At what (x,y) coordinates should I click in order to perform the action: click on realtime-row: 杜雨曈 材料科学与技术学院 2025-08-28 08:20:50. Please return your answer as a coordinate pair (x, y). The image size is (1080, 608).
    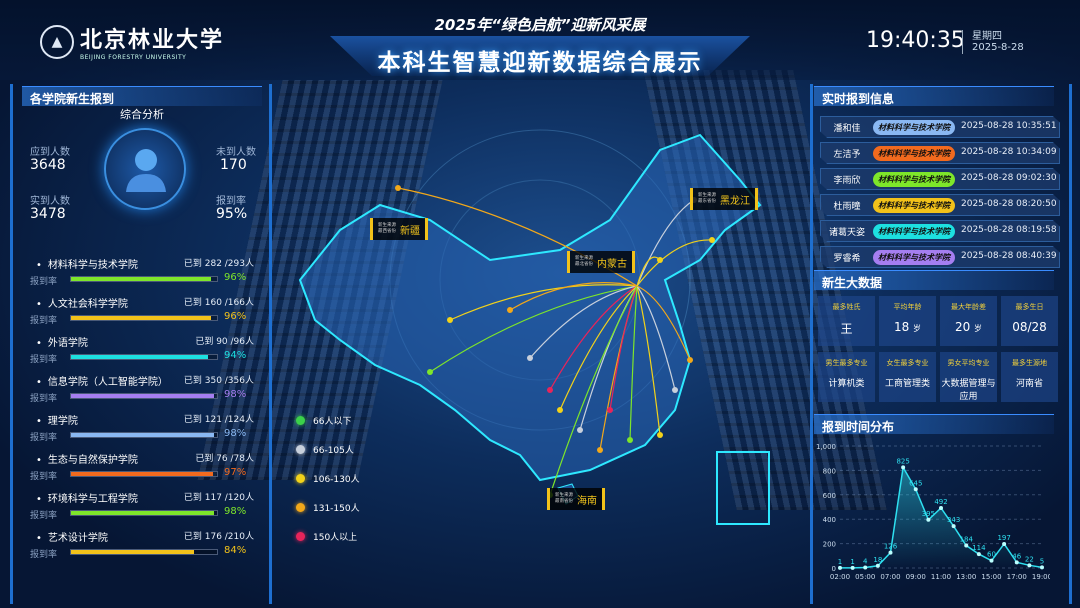
    Looking at the image, I should click on (940, 205).